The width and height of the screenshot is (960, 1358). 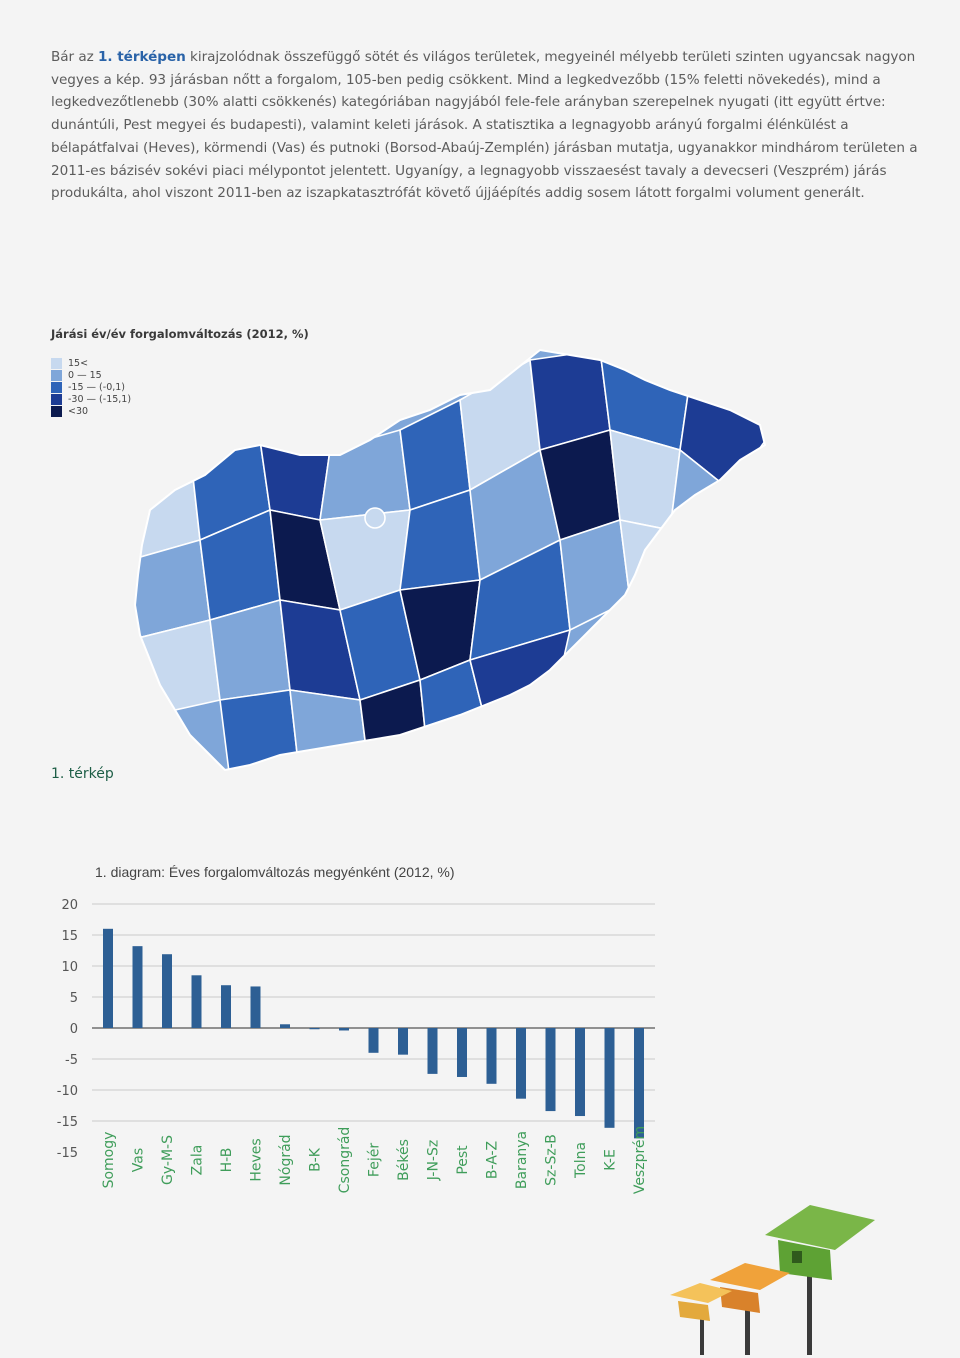 I want to click on map-caption: 1. térkép, so click(x=82, y=774).